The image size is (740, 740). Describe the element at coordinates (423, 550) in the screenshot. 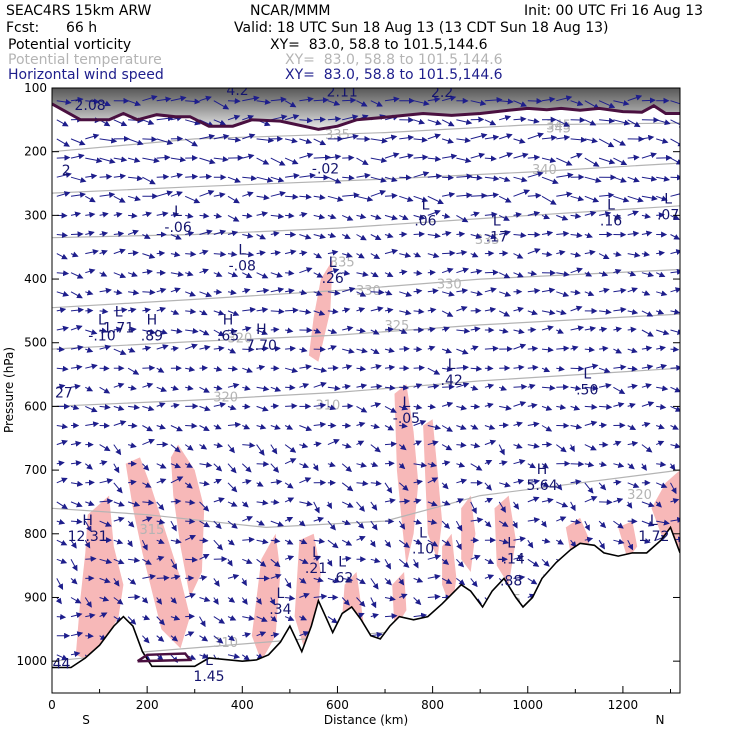

I see `pv-value-label: .10` at that location.